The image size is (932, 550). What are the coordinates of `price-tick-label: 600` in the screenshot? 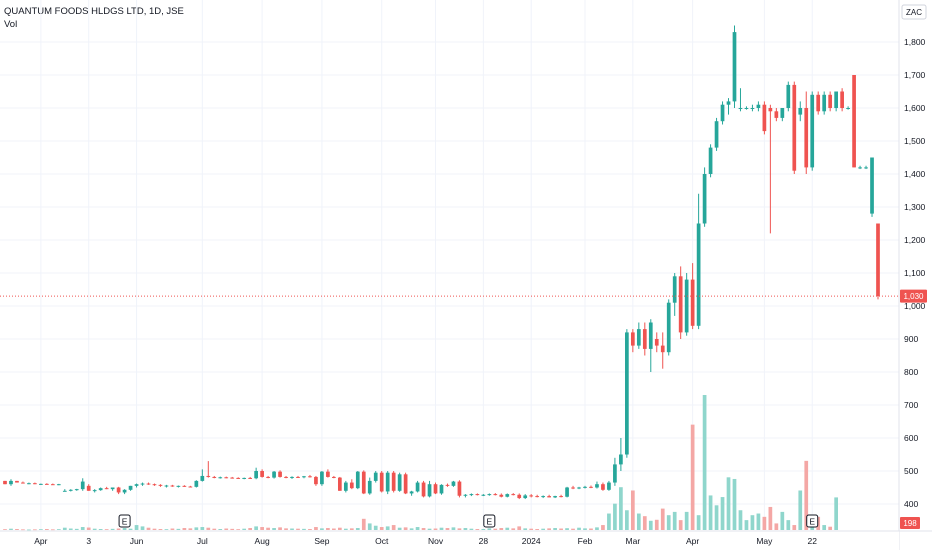 It's located at (911, 438).